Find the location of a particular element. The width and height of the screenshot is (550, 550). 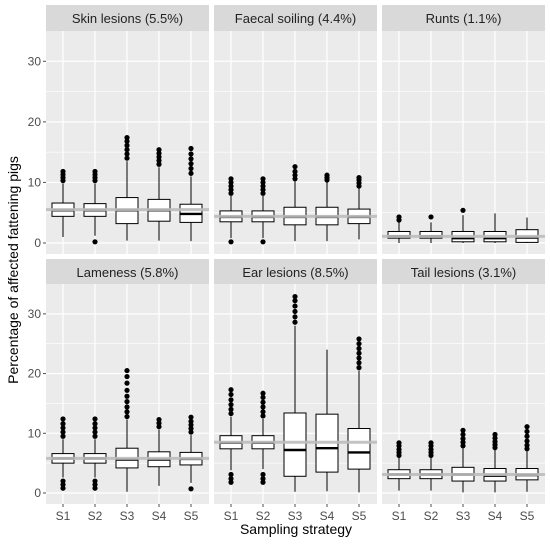

facet-panel: Ear lesions (8.5%) is located at coordinates (295, 381).